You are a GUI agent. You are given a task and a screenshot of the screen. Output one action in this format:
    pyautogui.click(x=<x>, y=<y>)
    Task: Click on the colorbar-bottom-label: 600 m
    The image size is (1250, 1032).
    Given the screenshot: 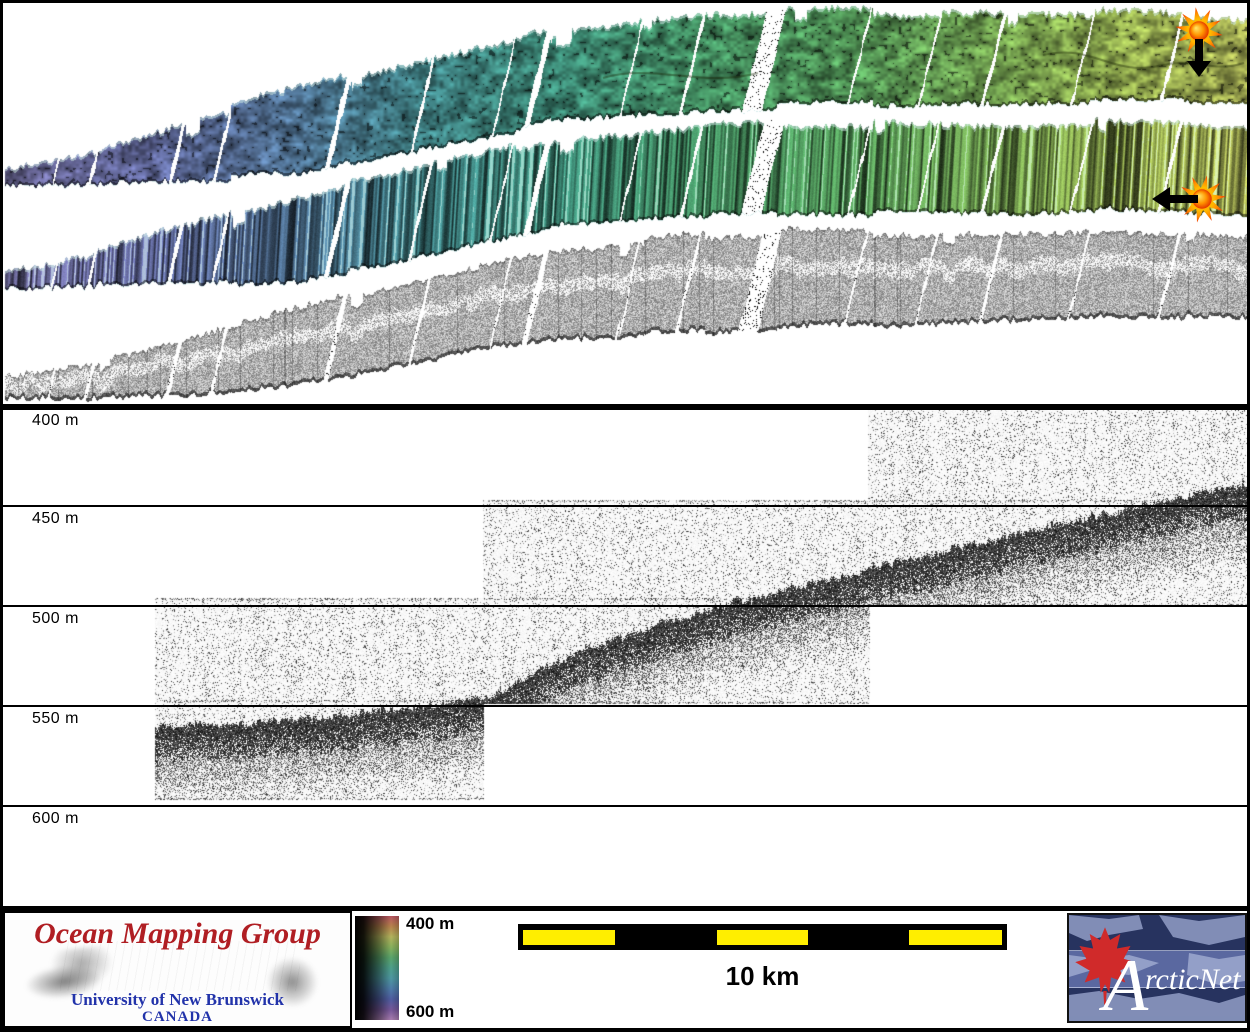 What is the action you would take?
    pyautogui.click(x=430, y=1011)
    